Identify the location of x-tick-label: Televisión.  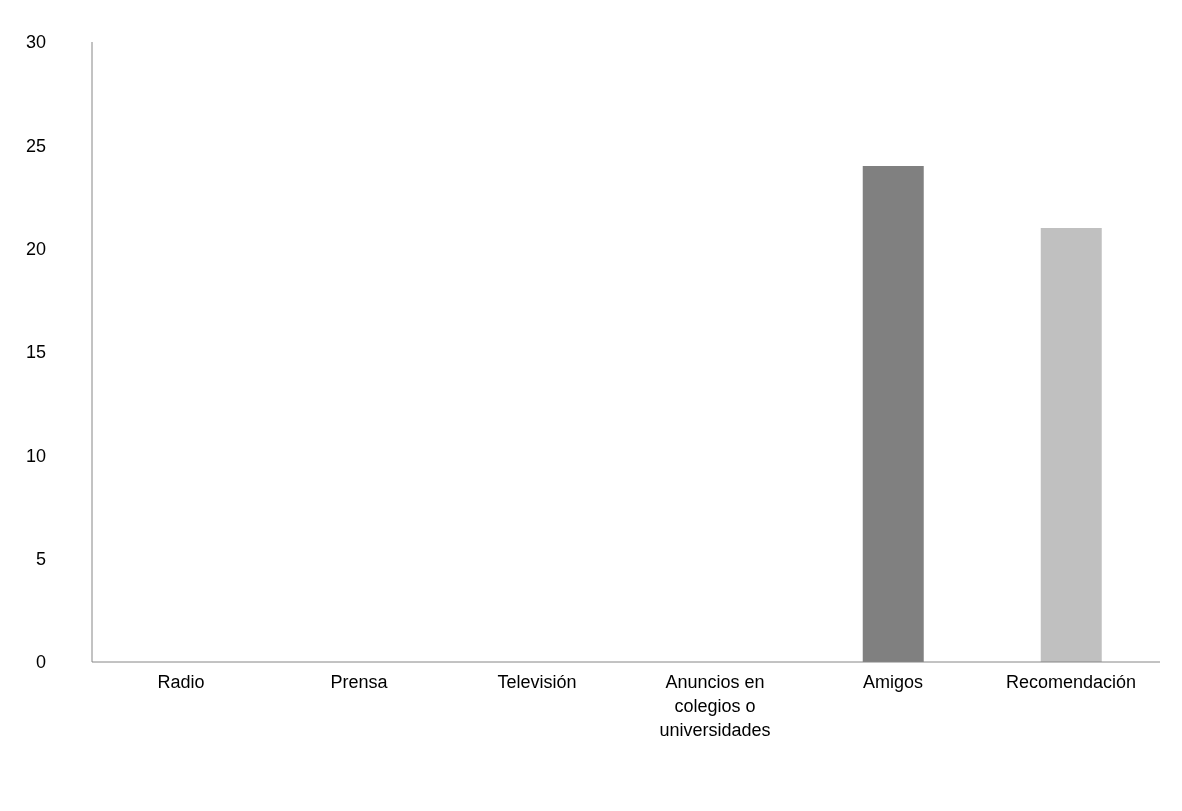
(537, 682).